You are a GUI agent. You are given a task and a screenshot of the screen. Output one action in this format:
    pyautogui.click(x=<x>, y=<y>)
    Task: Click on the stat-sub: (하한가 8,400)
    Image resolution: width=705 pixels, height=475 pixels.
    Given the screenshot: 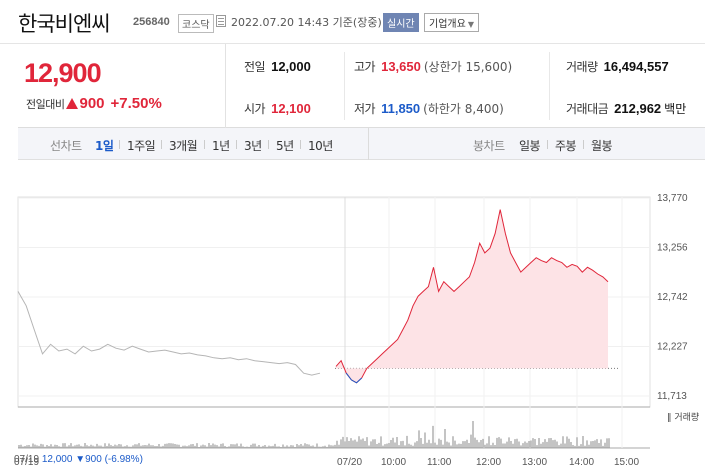 What is the action you would take?
    pyautogui.click(x=463, y=109)
    